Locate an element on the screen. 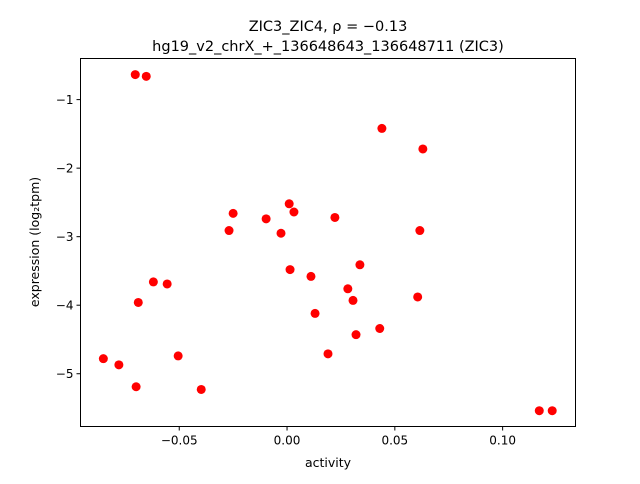 The width and height of the screenshot is (640, 484). x-axis-ticks: −0.05 0.00 0.05 0.10 is located at coordinates (338, 437).